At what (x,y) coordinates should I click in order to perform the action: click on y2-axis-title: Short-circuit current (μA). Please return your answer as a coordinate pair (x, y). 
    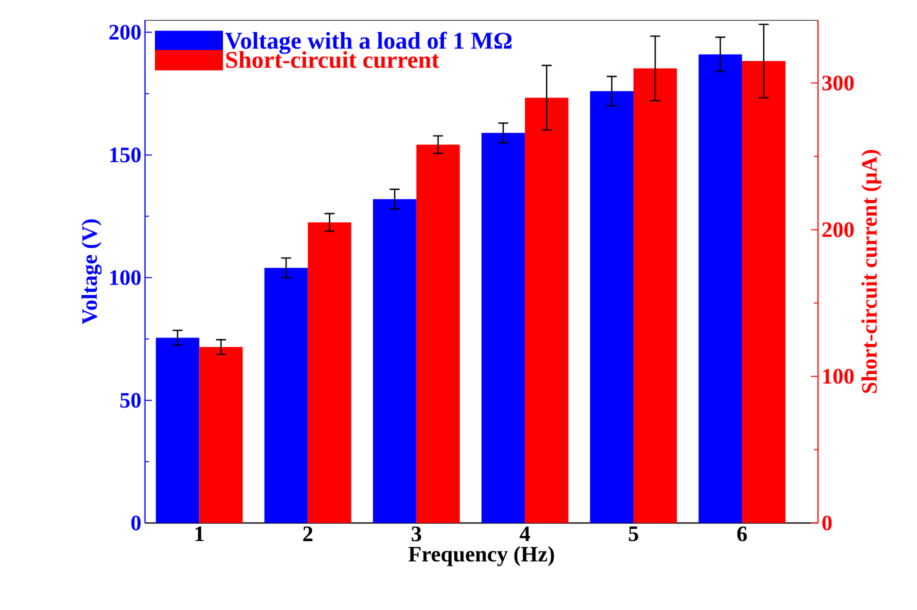
    Looking at the image, I should click on (871, 271).